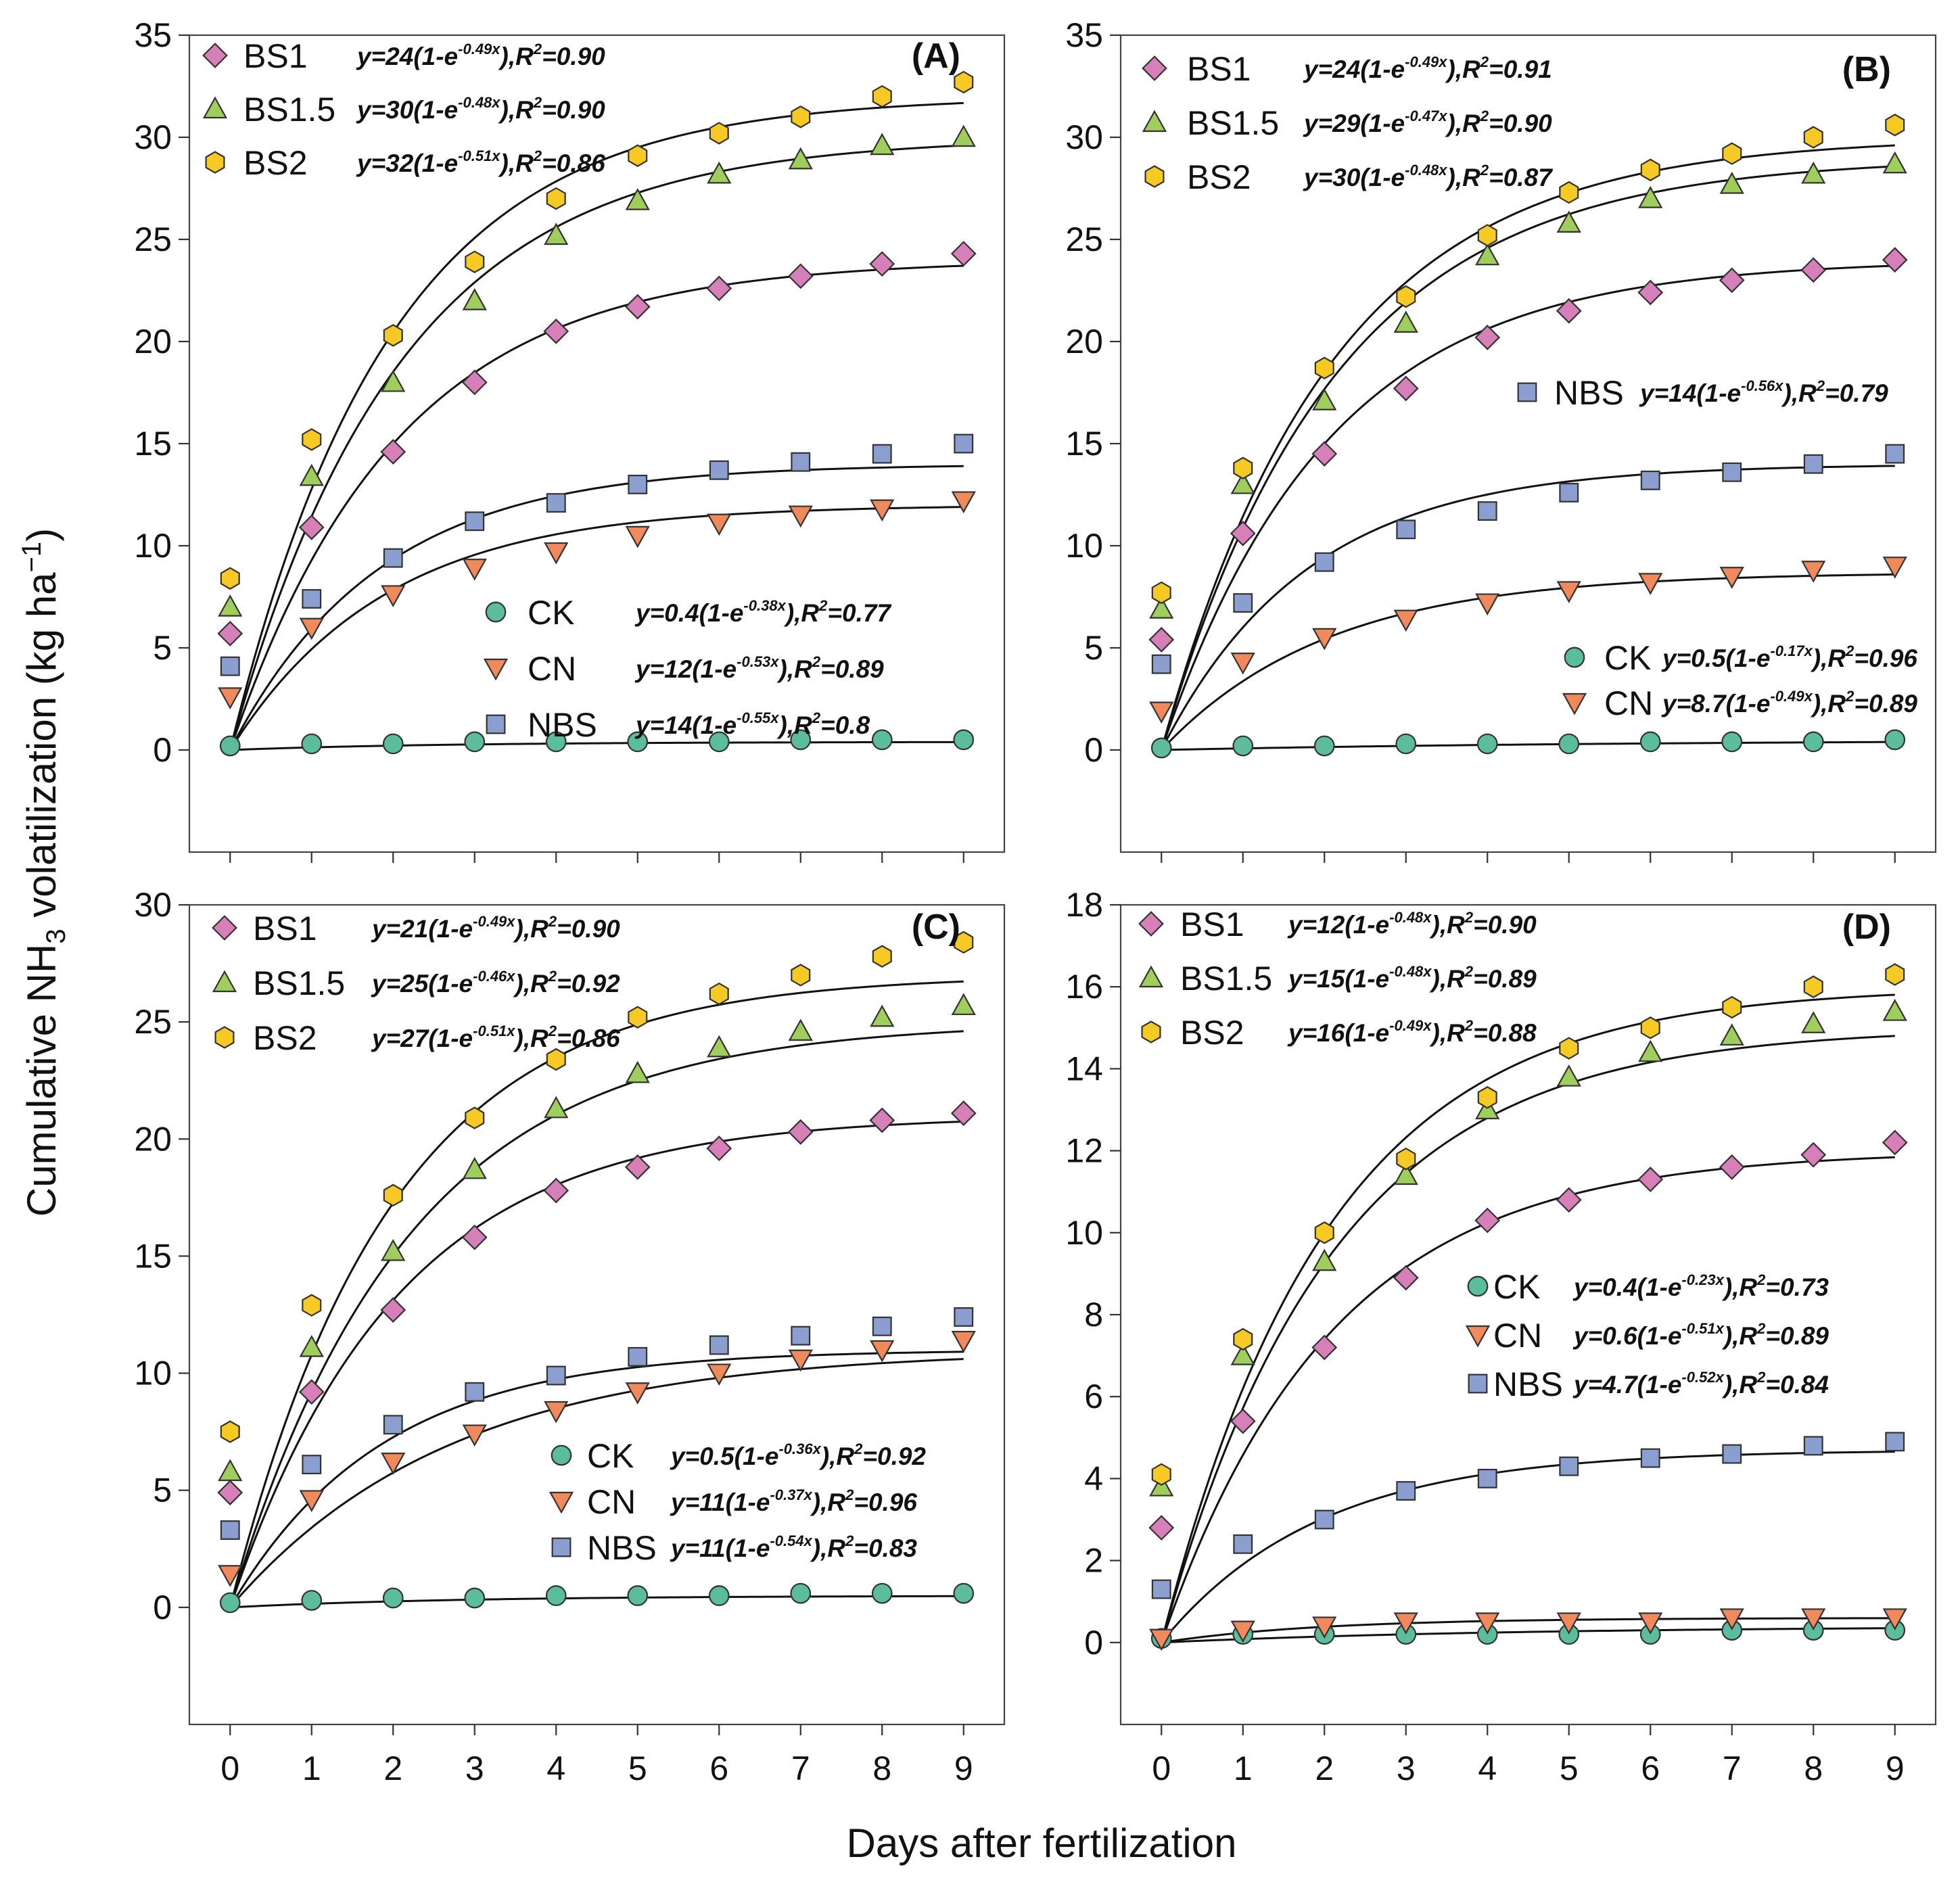 Image resolution: width=1960 pixels, height=1880 pixels. Describe the element at coordinates (758, 718) in the screenshot. I see `eq-exponent: -0.55x` at that location.